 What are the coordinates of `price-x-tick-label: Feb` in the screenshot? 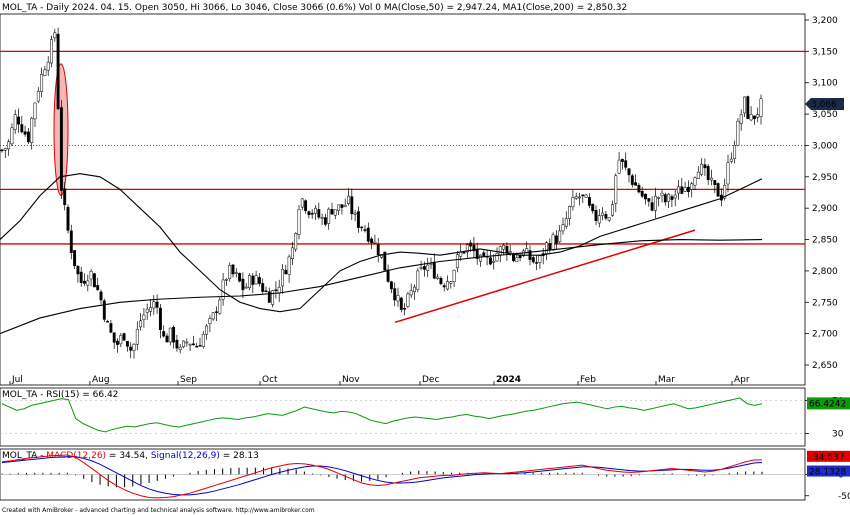 It's located at (588, 380).